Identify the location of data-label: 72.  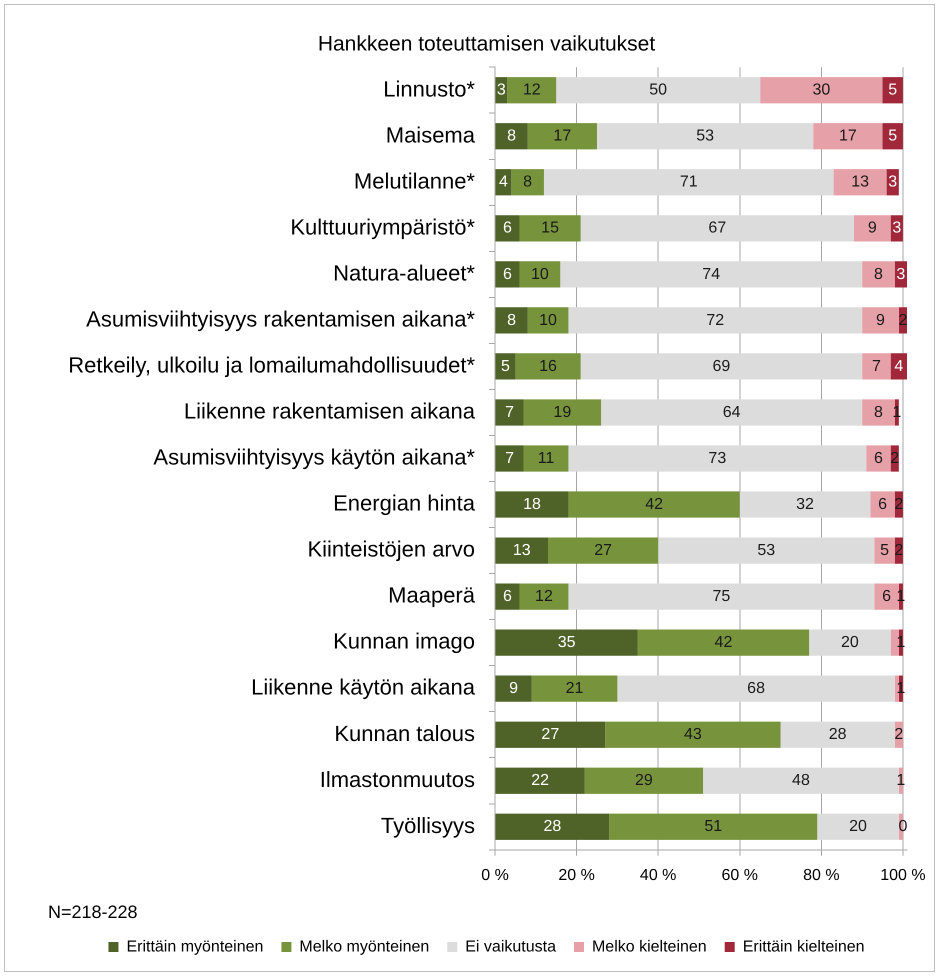
(715, 320).